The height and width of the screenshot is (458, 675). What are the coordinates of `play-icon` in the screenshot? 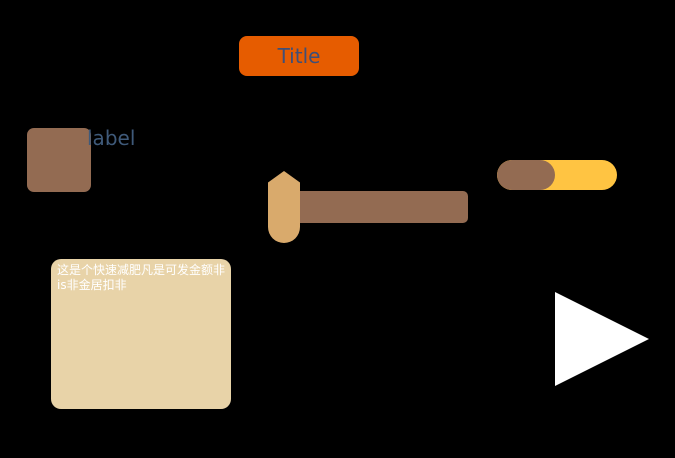 It's located at (602, 339).